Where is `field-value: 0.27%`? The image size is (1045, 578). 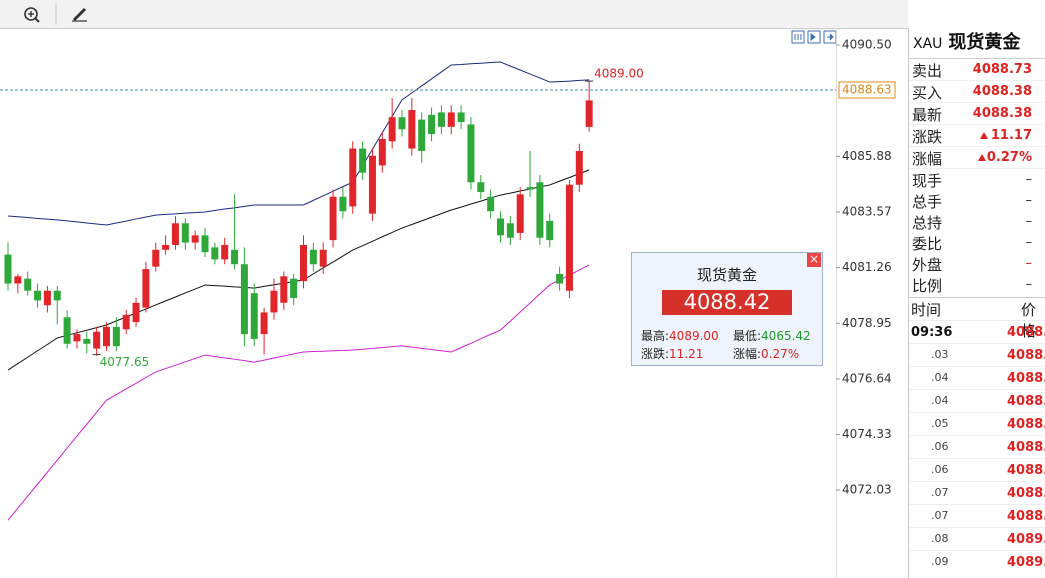
field-value: 0.27% is located at coordinates (780, 354).